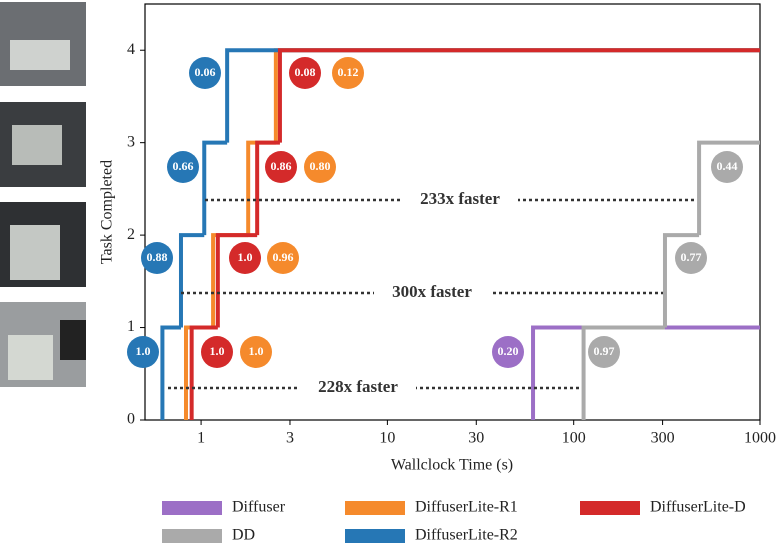  What do you see at coordinates (698, 507) in the screenshot?
I see `legend-label: DiffuserLite-D` at bounding box center [698, 507].